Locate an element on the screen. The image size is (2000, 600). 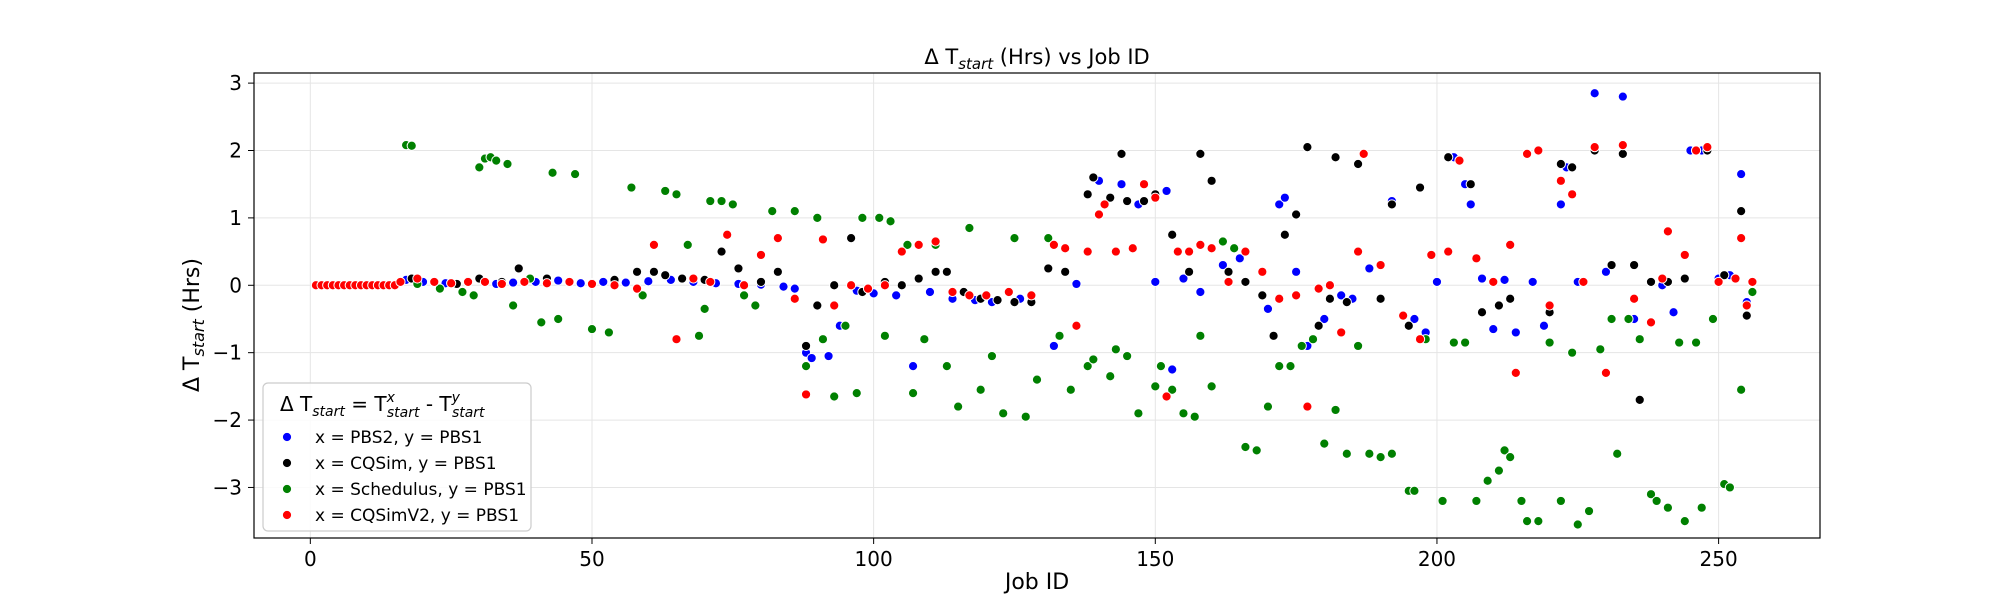
legend-title-sub2: start is located at coordinates (403, 413).